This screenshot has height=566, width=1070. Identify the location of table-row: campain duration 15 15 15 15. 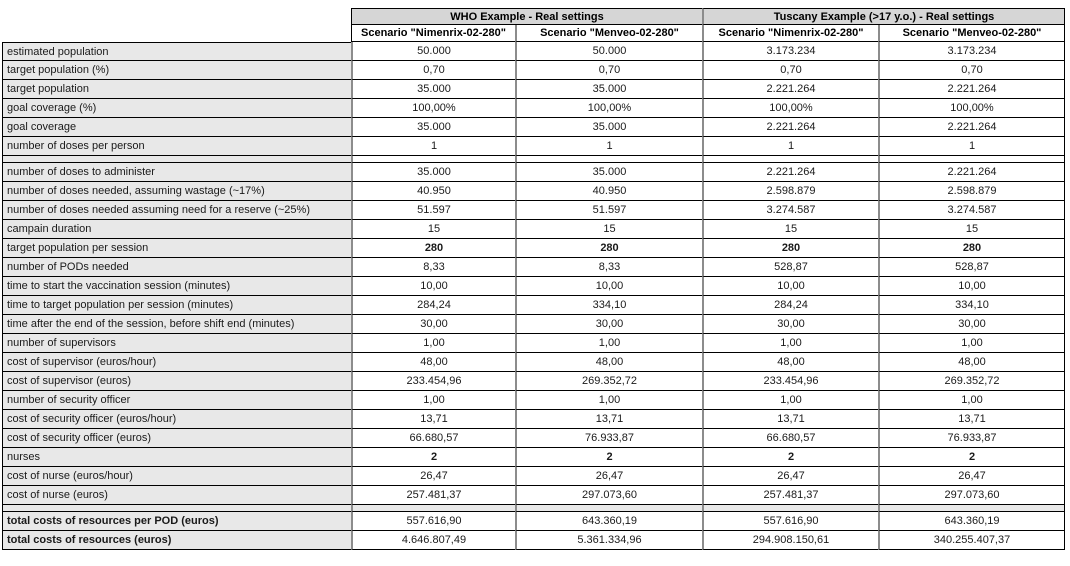
(533, 229).